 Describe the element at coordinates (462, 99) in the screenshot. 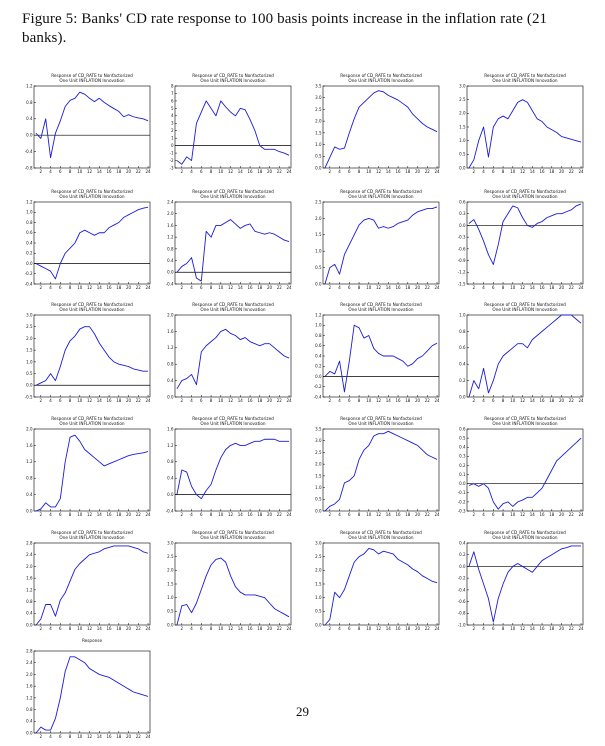

I see `y-tick-label: 2.5` at that location.